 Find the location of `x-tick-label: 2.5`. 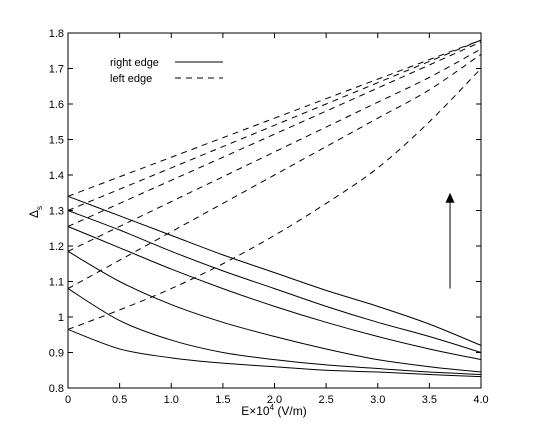

x-tick-label: 2.5 is located at coordinates (325, 400).